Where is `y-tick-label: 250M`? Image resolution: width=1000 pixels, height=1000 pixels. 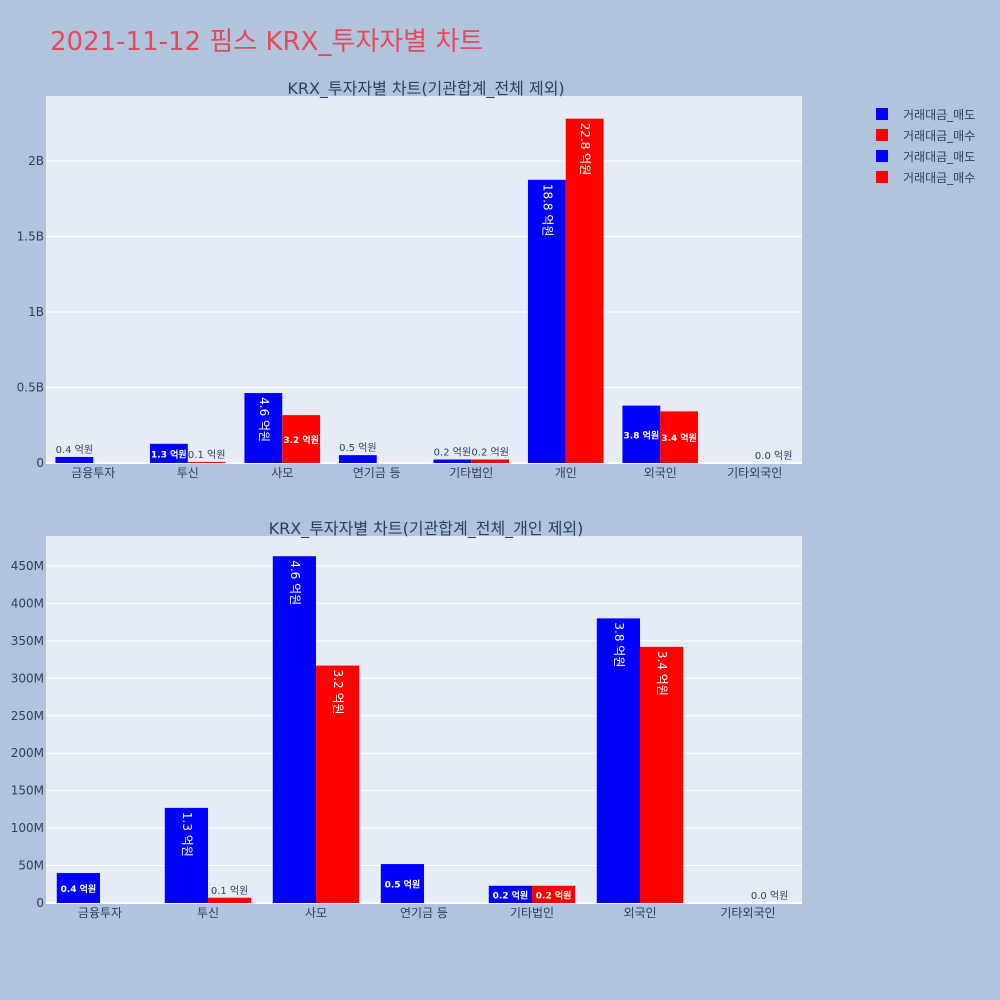 y-tick-label: 250M is located at coordinates (27, 716).